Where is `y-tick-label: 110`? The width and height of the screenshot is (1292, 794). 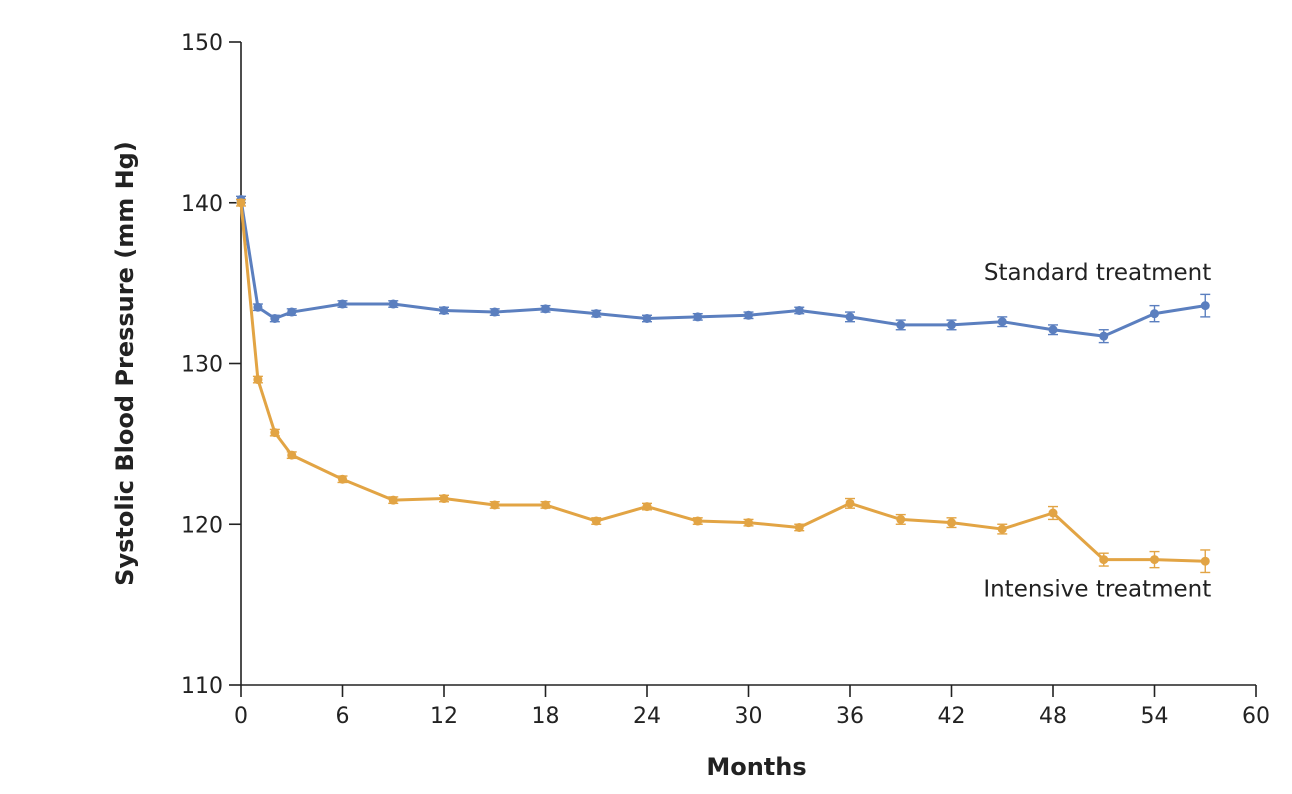
y-tick-label: 110 is located at coordinates (202, 686).